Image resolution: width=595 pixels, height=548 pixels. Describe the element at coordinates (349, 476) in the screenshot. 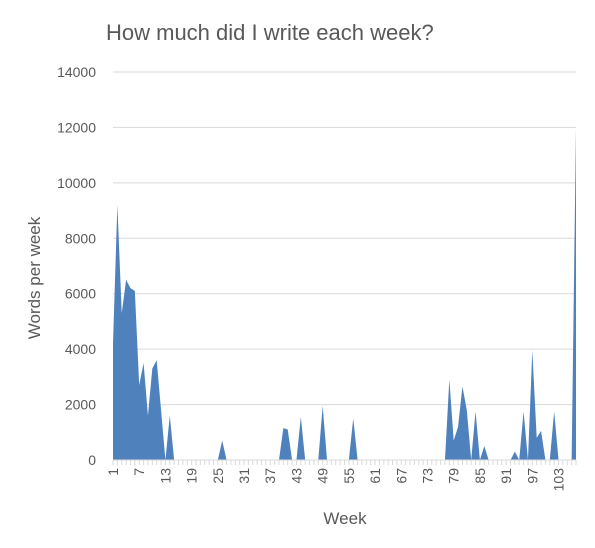

I see `x-tick-label: 55` at that location.